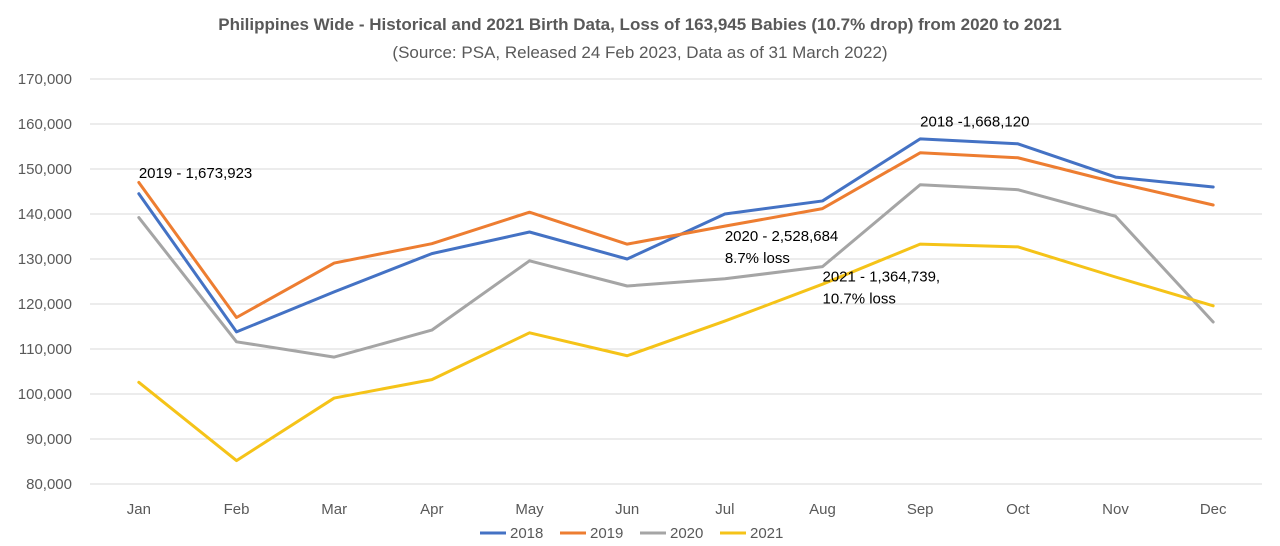 This screenshot has height=546, width=1280. Describe the element at coordinates (882, 277) in the screenshot. I see `annotation-line: 2021 - 1,364,739,` at that location.